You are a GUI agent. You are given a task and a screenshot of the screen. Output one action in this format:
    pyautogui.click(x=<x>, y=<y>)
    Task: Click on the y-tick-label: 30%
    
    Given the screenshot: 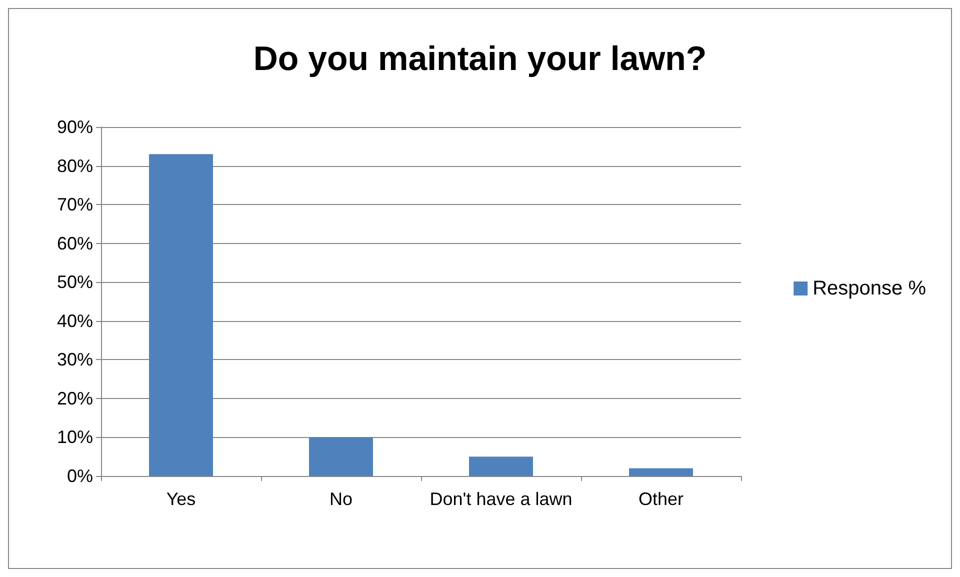 What is the action you would take?
    pyautogui.click(x=74, y=360)
    